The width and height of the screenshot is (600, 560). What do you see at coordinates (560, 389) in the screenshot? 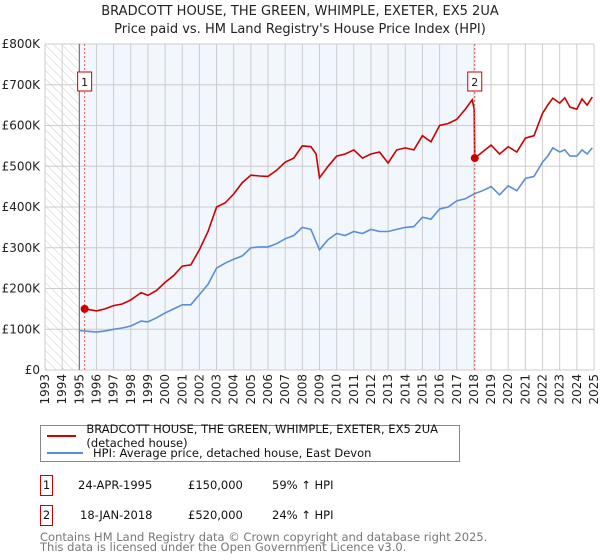
I see `x-tick-label: 2023` at bounding box center [560, 389].